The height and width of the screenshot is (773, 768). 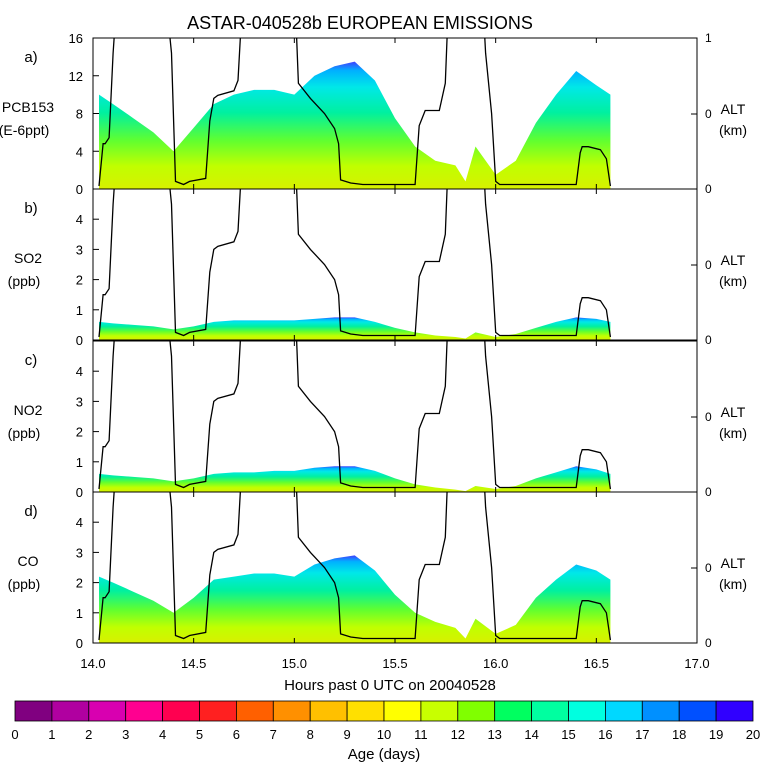 What do you see at coordinates (294, 663) in the screenshot?
I see `x-tick-label: 15.0` at bounding box center [294, 663].